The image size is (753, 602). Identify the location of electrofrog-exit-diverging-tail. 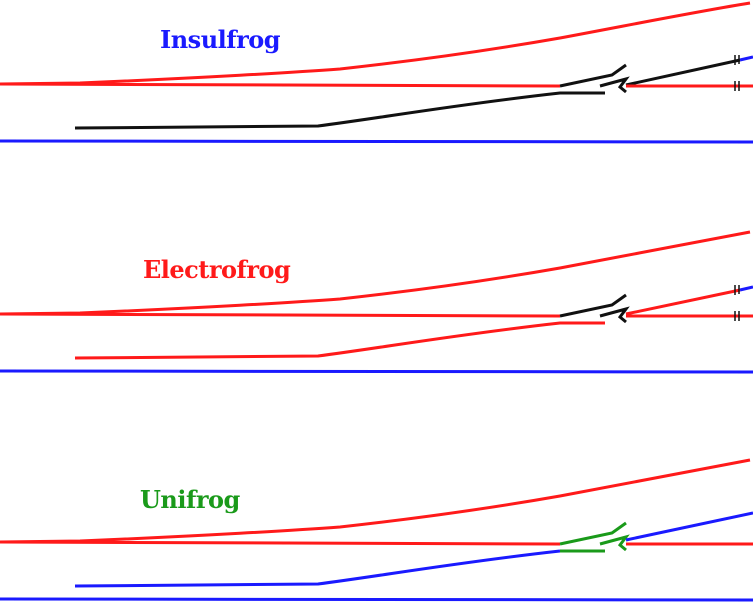
(746, 288).